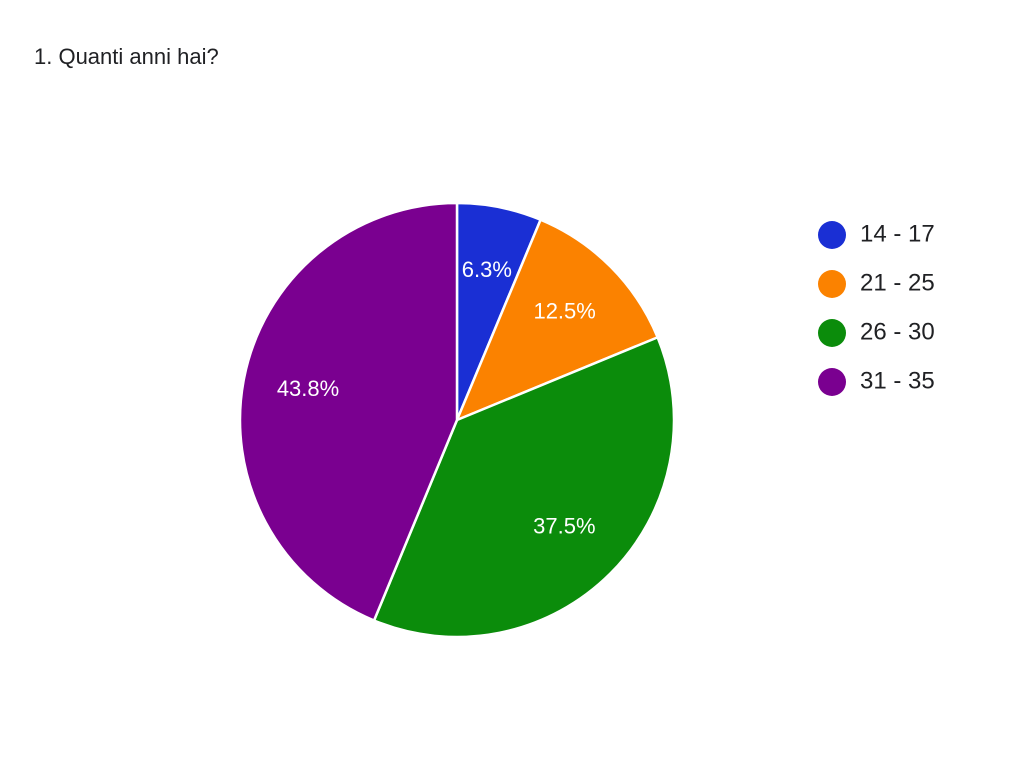 Image resolution: width=1024 pixels, height=768 pixels. Describe the element at coordinates (897, 380) in the screenshot. I see `legend-label: 31 - 35` at that location.